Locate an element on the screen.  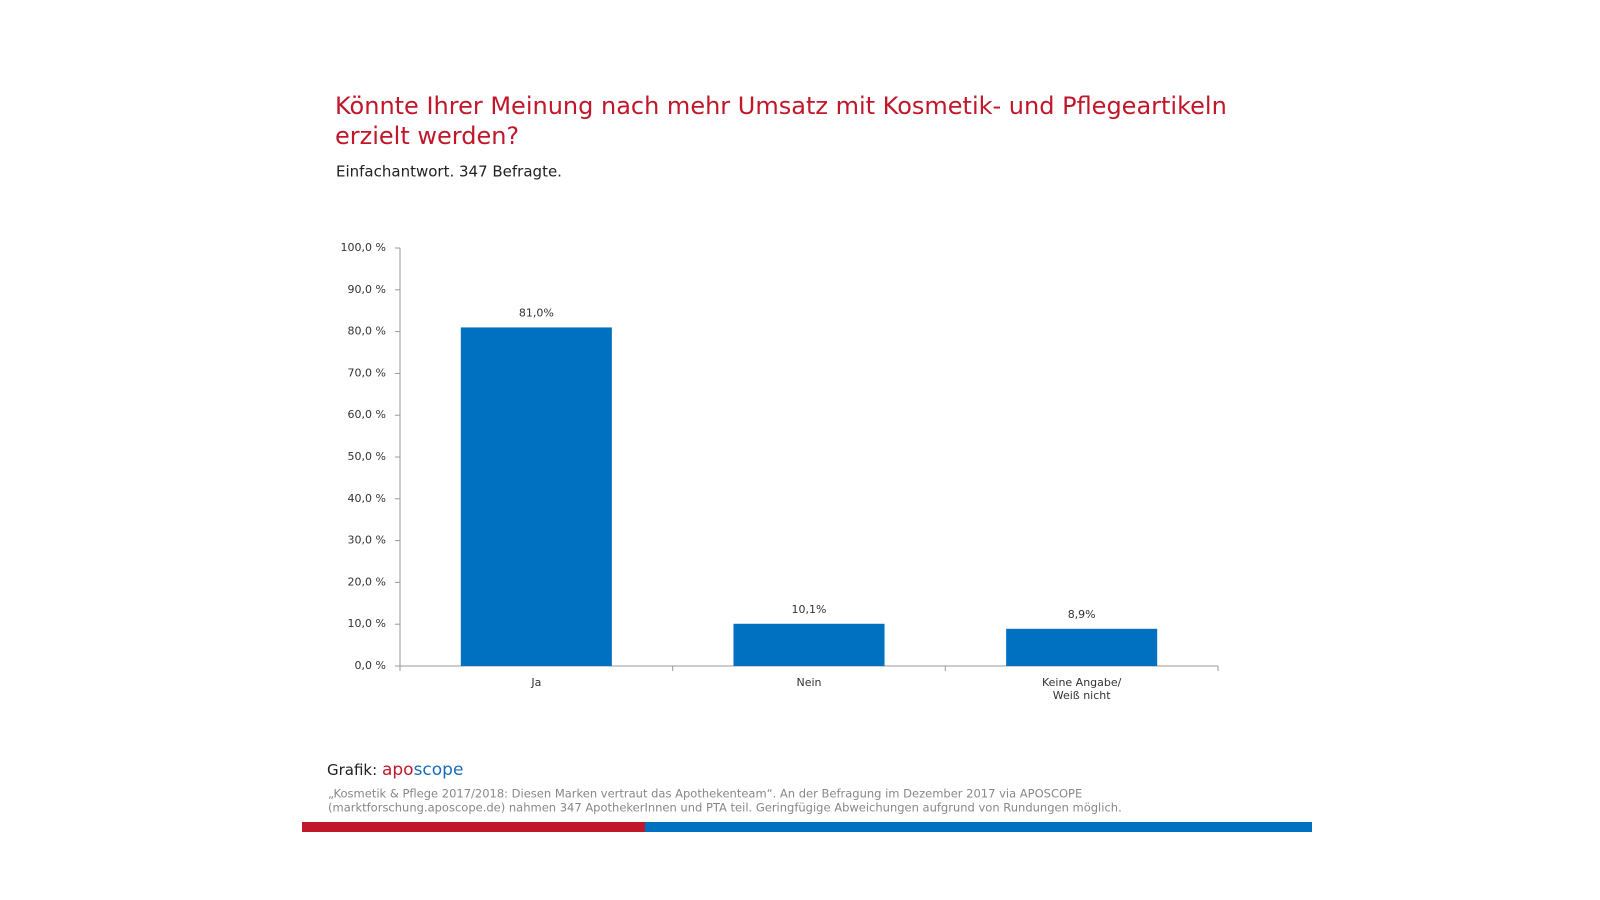
footer-band-red is located at coordinates (473, 827).